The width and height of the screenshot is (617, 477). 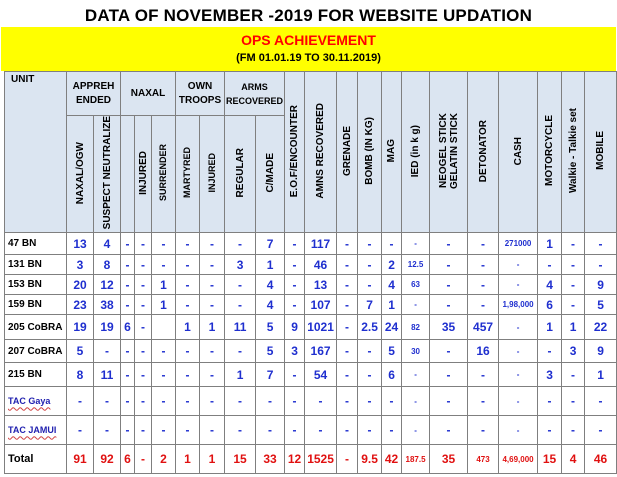 What do you see at coordinates (550, 459) in the screenshot?
I see `total-cell: 15` at bounding box center [550, 459].